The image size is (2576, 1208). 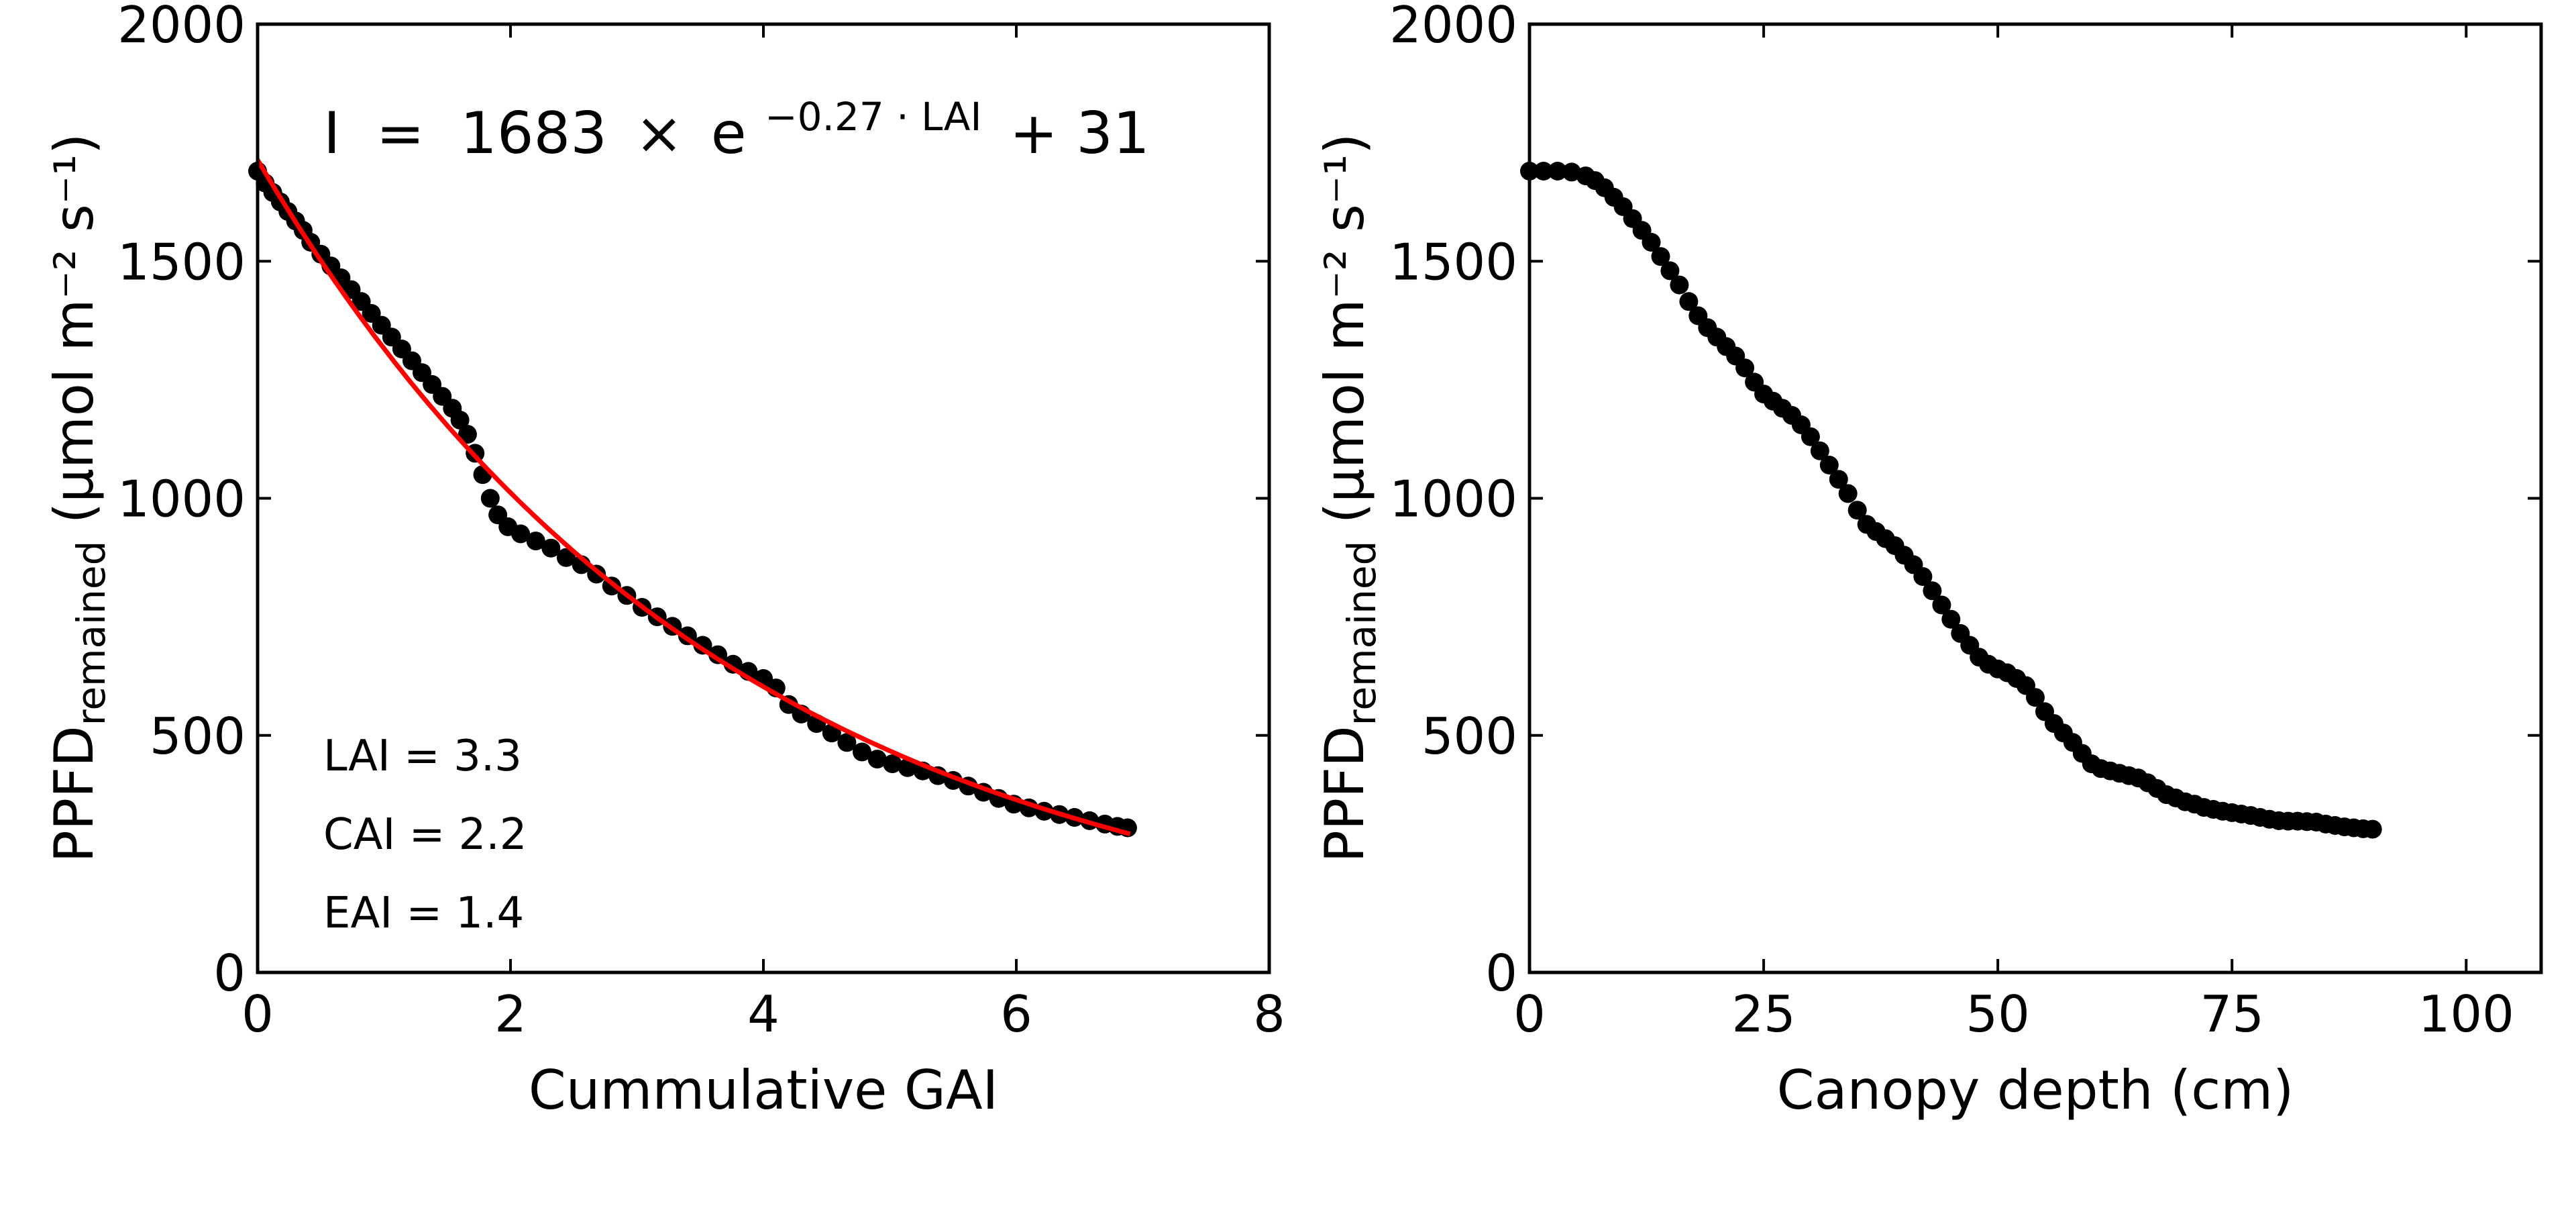 I want to click on equation-tail: + 31, so click(x=1080, y=133).